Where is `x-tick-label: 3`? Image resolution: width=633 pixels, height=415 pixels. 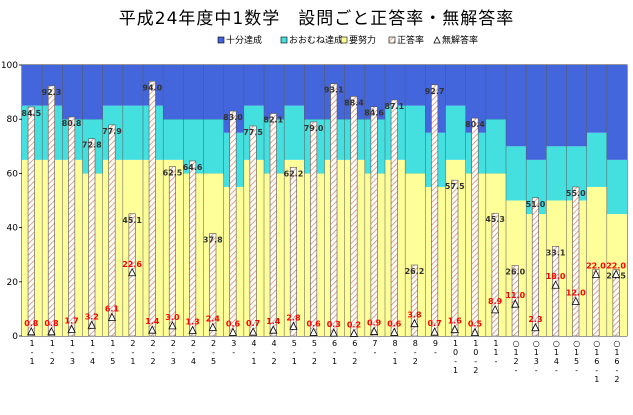
x-tick-label: 3 is located at coordinates (72, 361).